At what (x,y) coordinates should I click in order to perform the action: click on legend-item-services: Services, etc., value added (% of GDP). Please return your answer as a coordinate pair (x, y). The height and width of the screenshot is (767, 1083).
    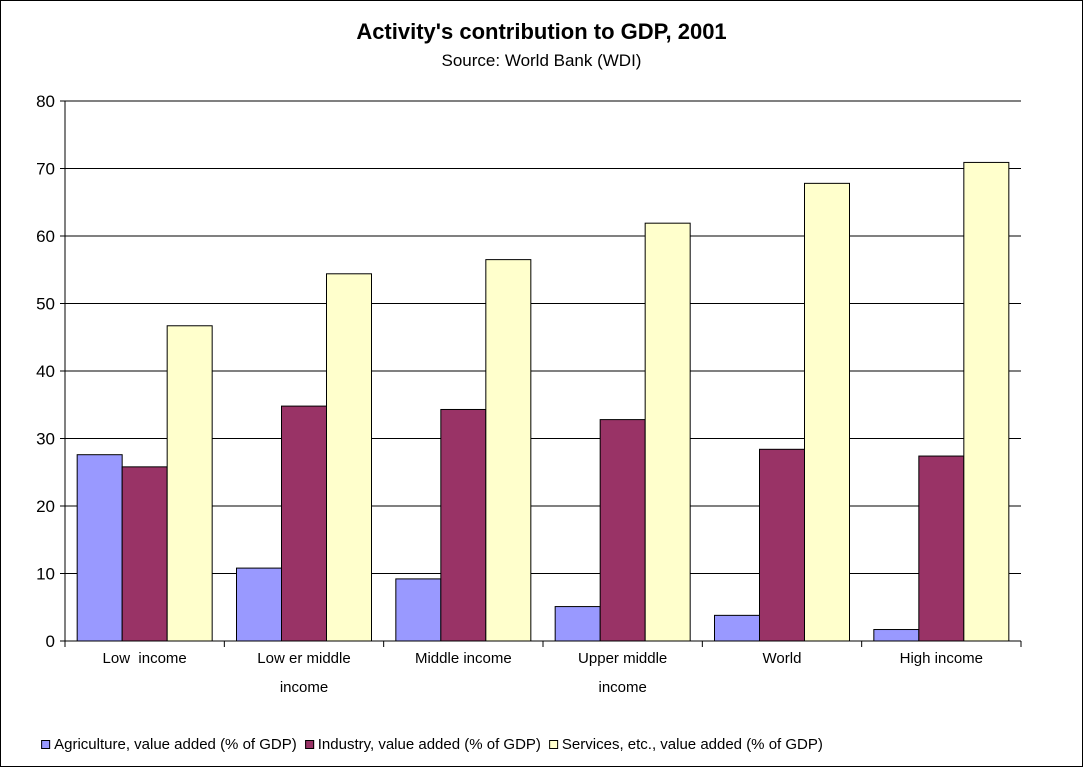
    Looking at the image, I should click on (685, 744).